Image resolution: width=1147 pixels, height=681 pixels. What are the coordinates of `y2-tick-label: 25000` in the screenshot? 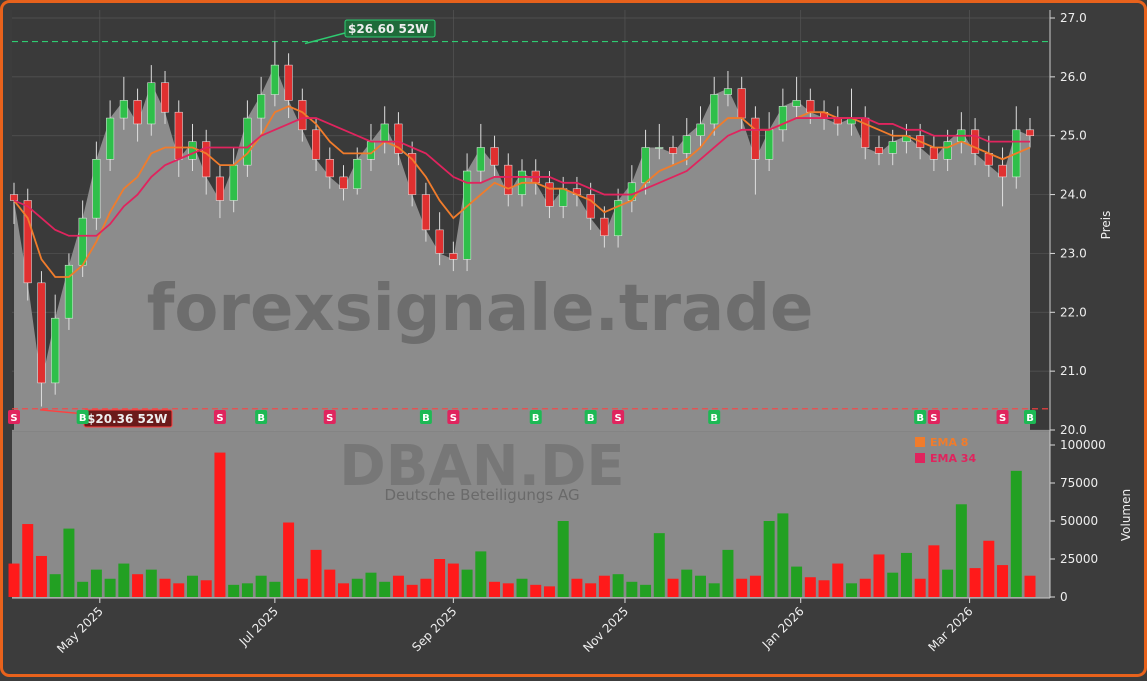 It's located at (1079, 559).